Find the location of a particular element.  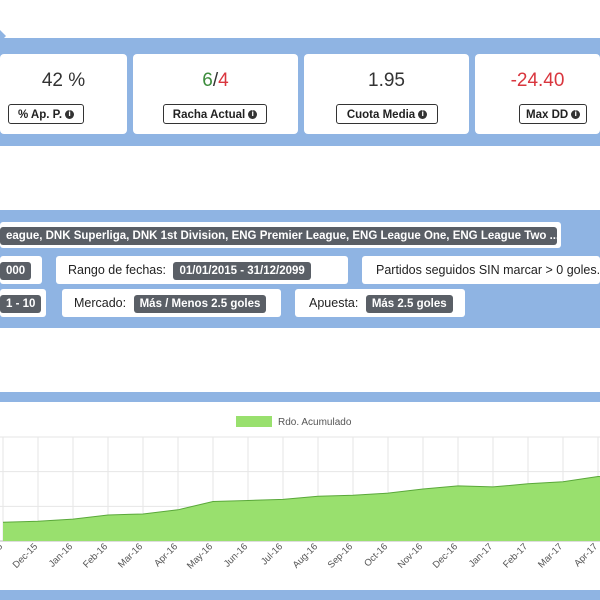

market-value: Más / Menos 2.5 goles is located at coordinates (200, 303).